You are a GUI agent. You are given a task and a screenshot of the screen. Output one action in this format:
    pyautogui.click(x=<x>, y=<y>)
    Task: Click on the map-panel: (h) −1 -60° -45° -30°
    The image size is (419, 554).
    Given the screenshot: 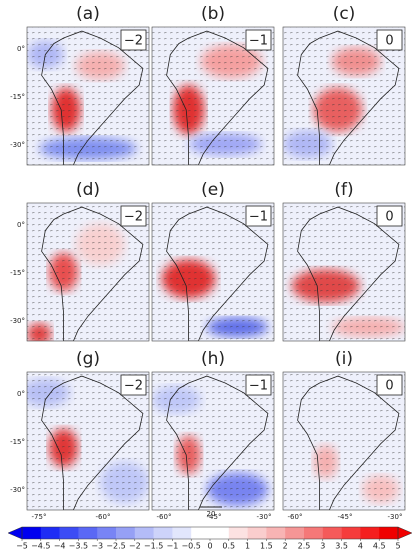 What is the action you would take?
    pyautogui.click(x=213, y=435)
    